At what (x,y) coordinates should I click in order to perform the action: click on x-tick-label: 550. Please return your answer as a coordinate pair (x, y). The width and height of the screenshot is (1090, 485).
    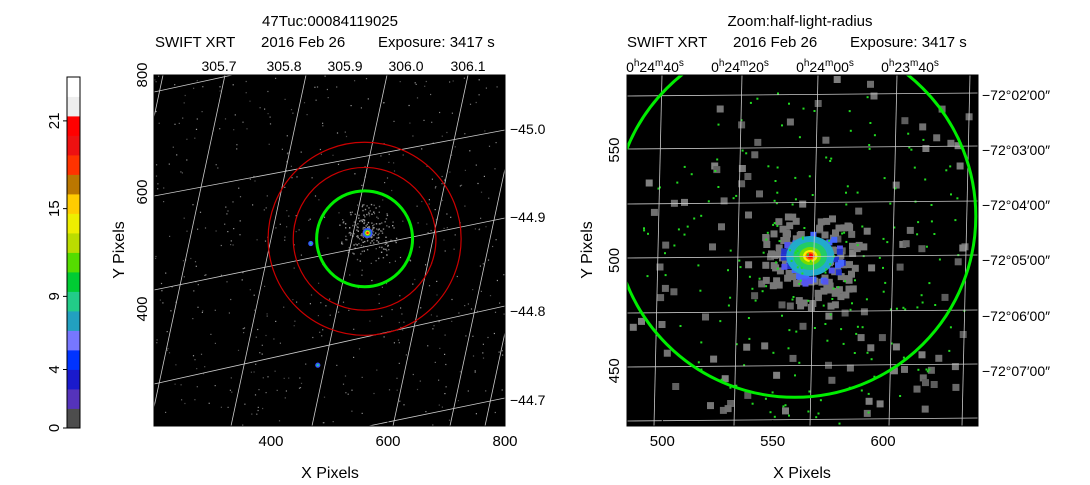
    Looking at the image, I should click on (772, 441).